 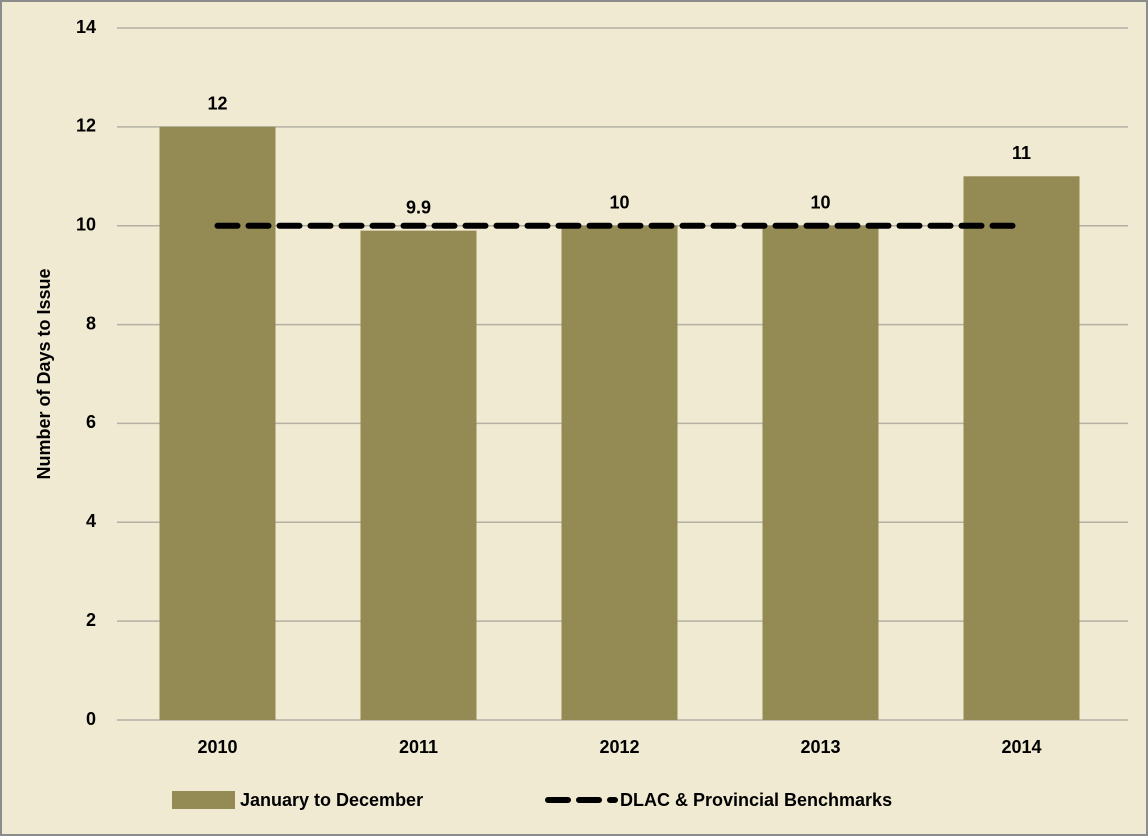 I want to click on data-label: 11, so click(x=1021, y=153).